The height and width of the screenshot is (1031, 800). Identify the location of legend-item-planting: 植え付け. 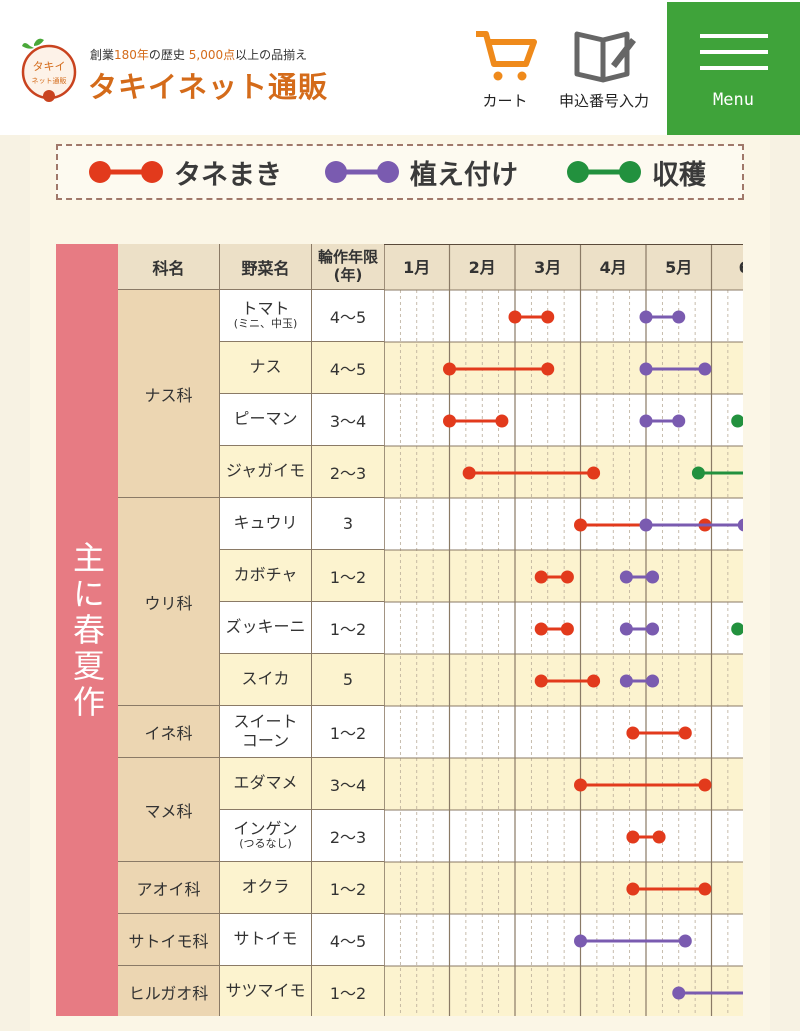
(421, 172).